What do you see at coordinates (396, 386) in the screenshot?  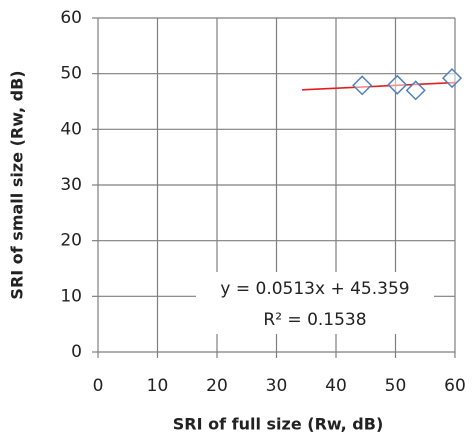 I see `x-tick-label: 50` at bounding box center [396, 386].